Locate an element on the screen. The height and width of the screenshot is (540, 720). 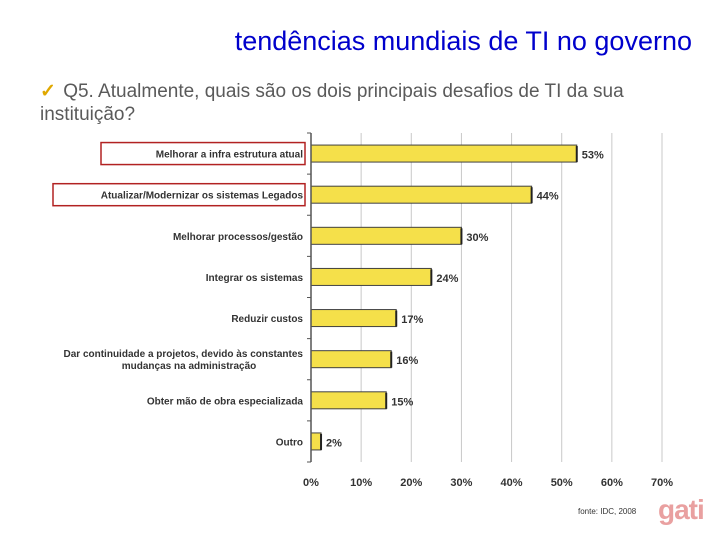
value-label: 53% is located at coordinates (593, 156).